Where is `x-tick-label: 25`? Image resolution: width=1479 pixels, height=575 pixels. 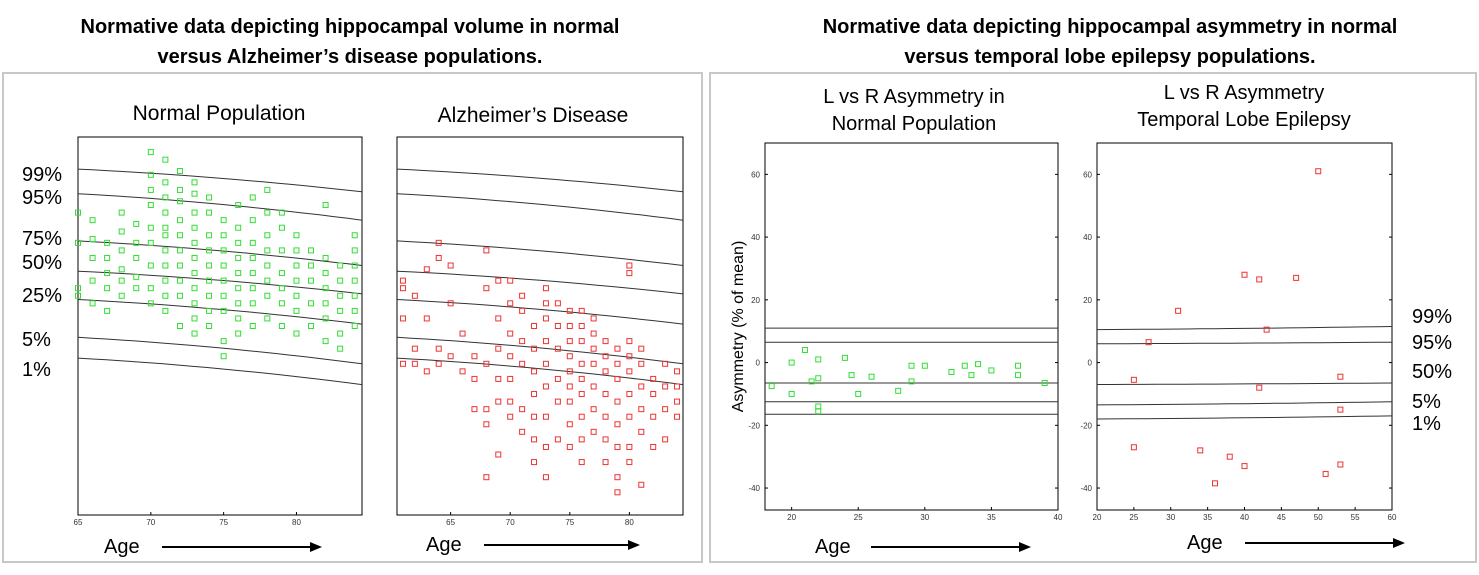
x-tick-label: 25 is located at coordinates (1133, 517).